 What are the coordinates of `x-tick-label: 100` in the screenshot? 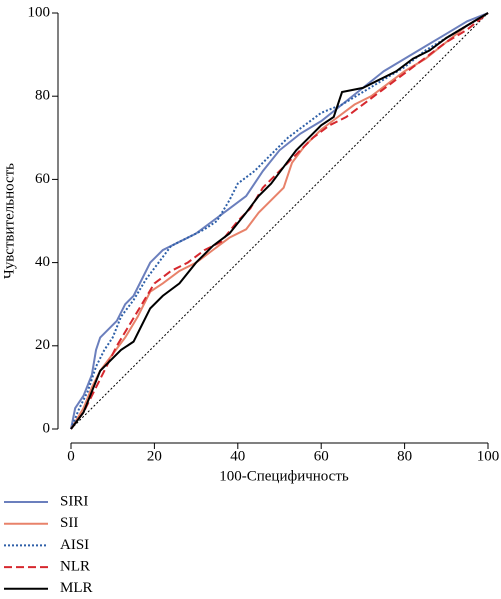 It's located at (488, 456).